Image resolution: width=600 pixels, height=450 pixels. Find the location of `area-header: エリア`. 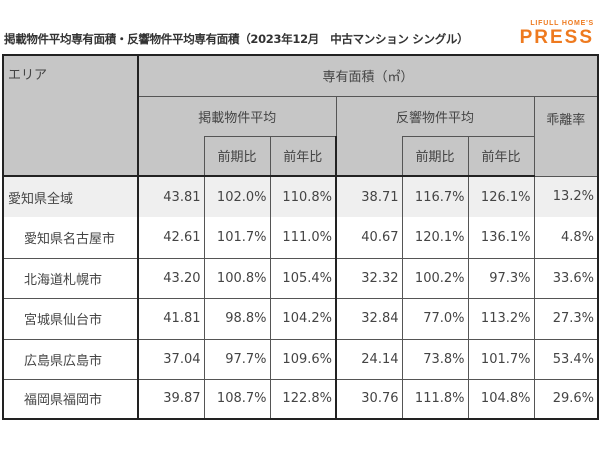

area-header: エリア is located at coordinates (70, 115).